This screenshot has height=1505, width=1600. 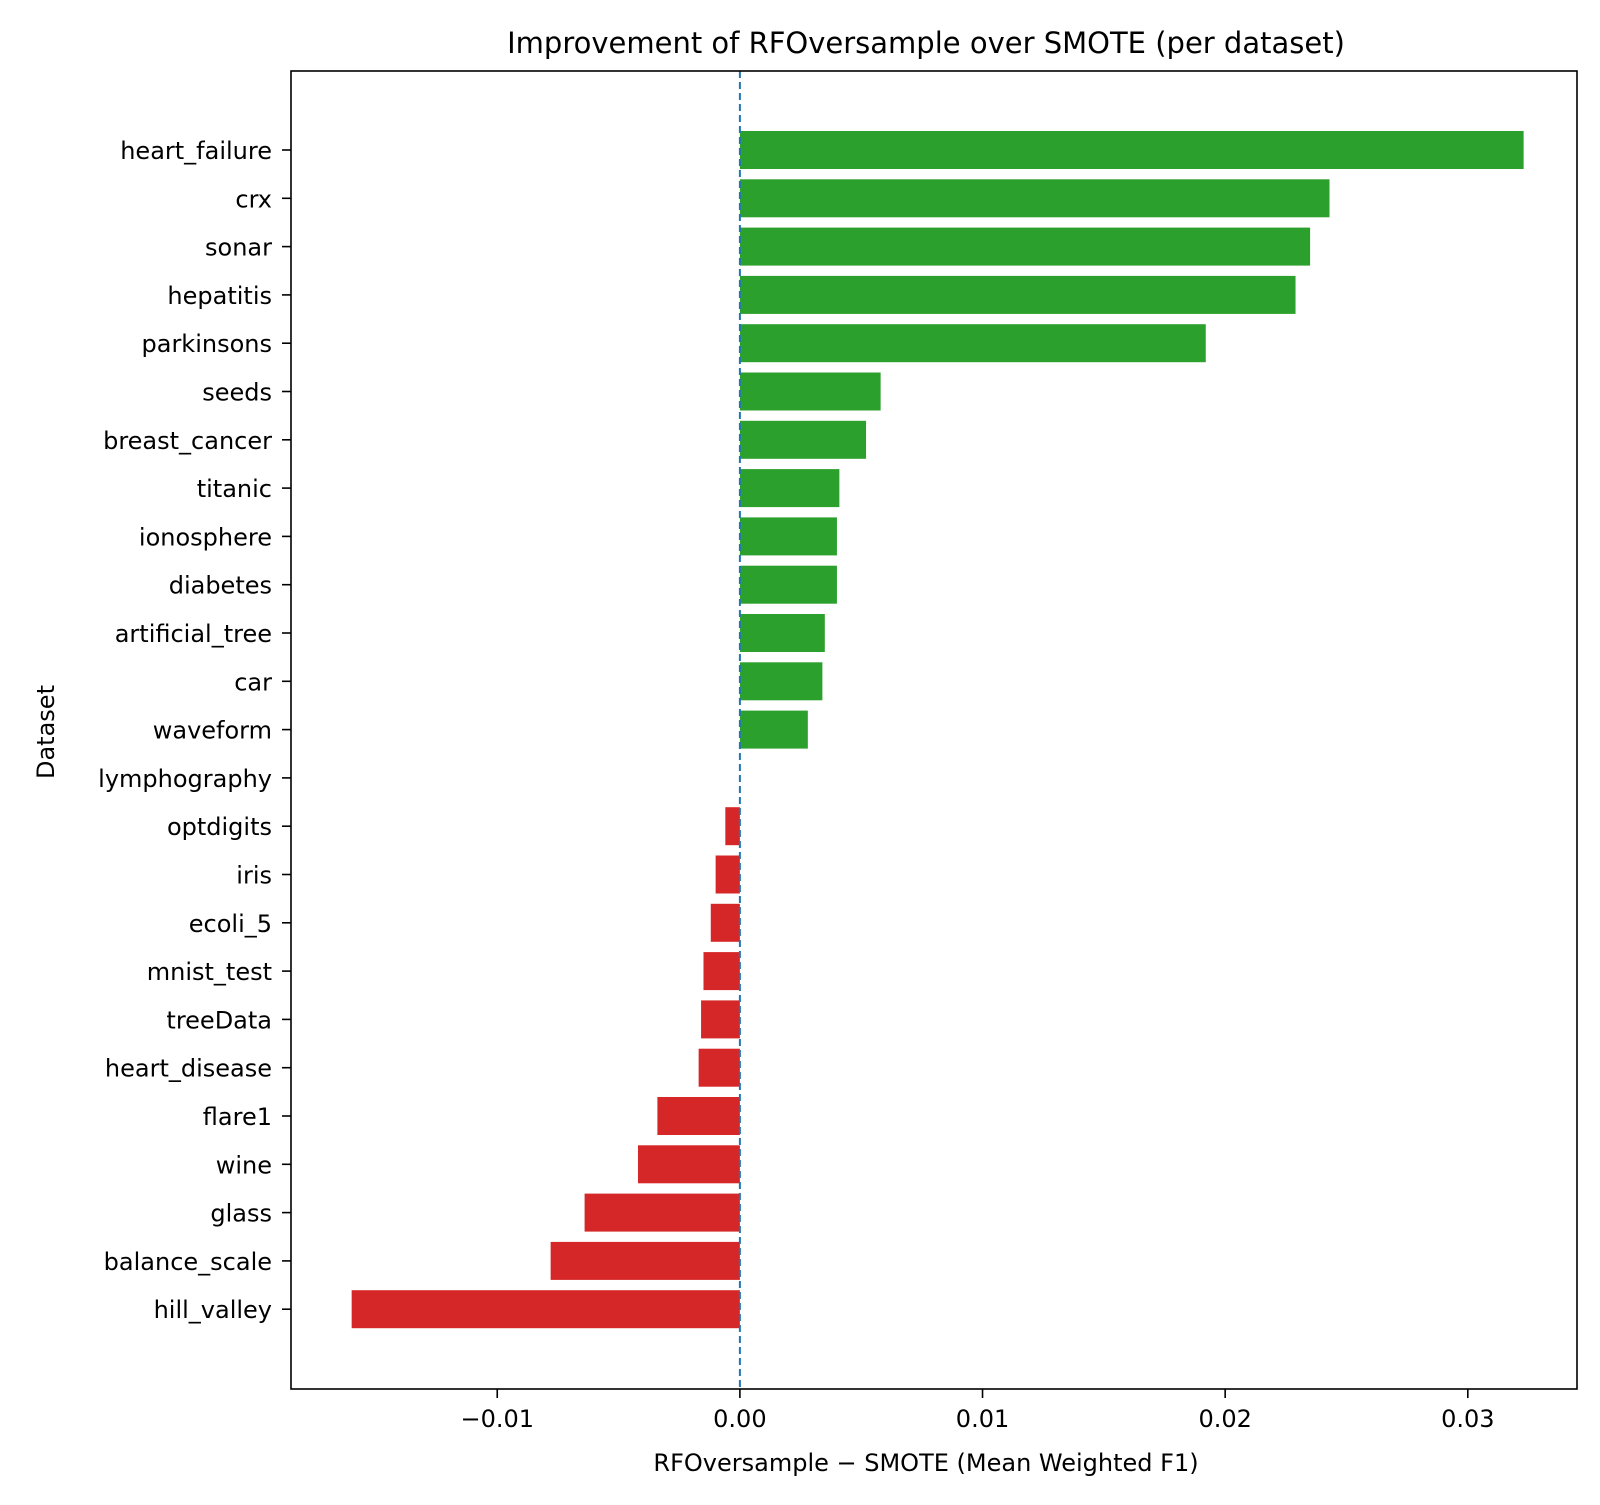 I want to click on bar-iris, so click(x=728, y=875).